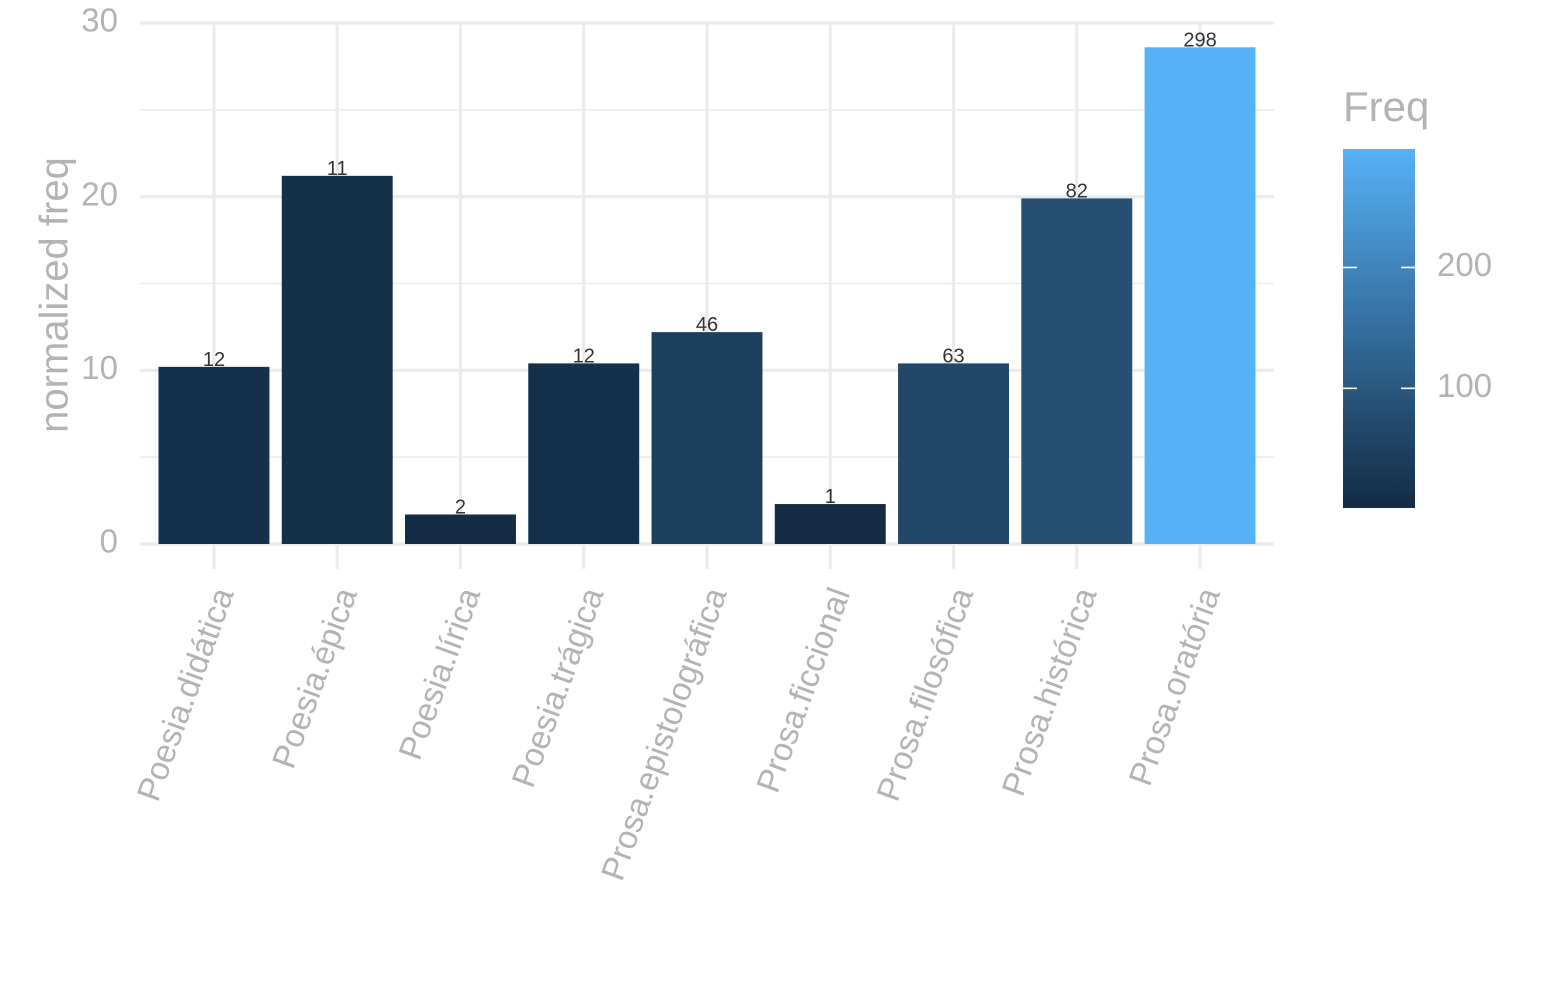 This screenshot has height=1000, width=1545. What do you see at coordinates (99, 193) in the screenshot?
I see `y-tick-label: 20` at bounding box center [99, 193].